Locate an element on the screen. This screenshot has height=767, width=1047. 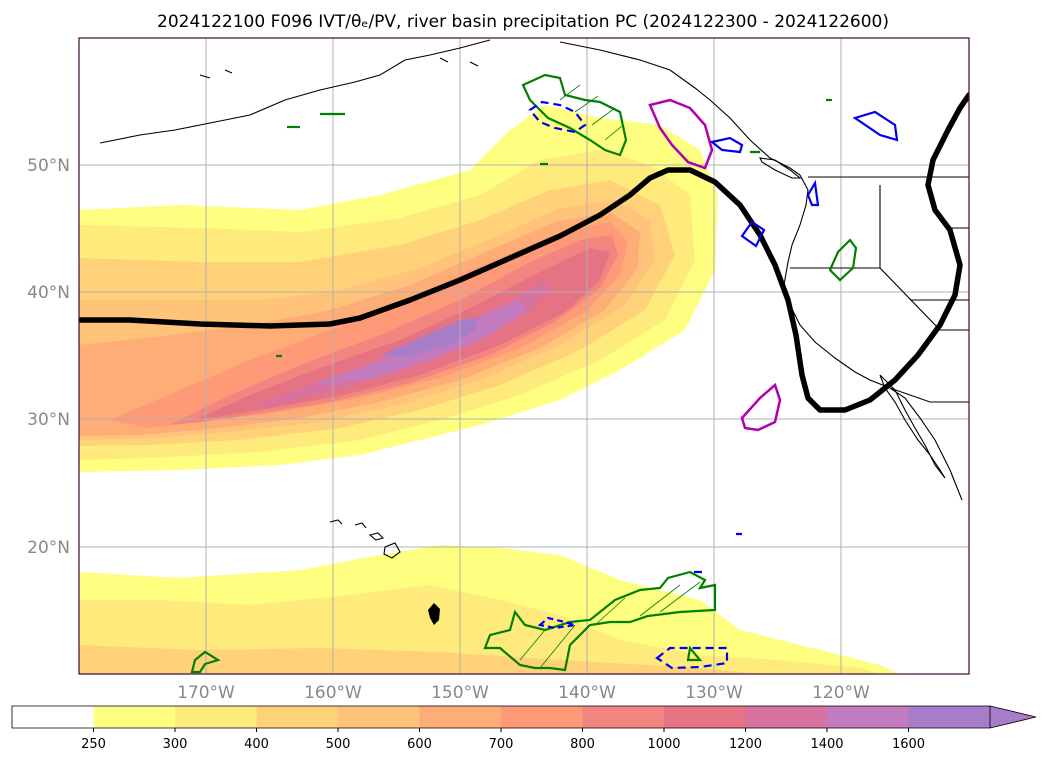
lat-tick-20n: 20°N is located at coordinates (48, 548).